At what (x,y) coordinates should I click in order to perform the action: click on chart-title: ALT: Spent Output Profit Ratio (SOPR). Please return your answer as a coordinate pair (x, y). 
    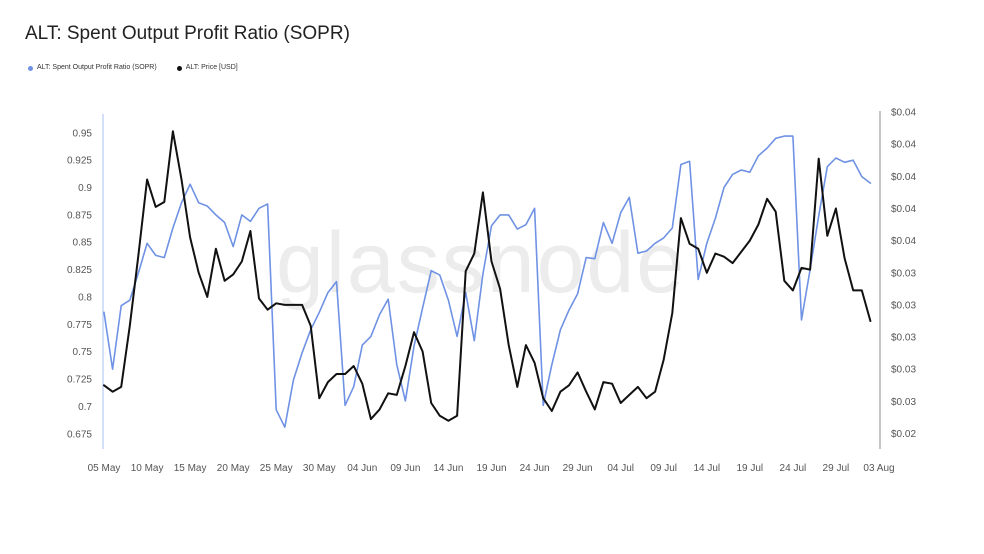
    Looking at the image, I should click on (187, 33).